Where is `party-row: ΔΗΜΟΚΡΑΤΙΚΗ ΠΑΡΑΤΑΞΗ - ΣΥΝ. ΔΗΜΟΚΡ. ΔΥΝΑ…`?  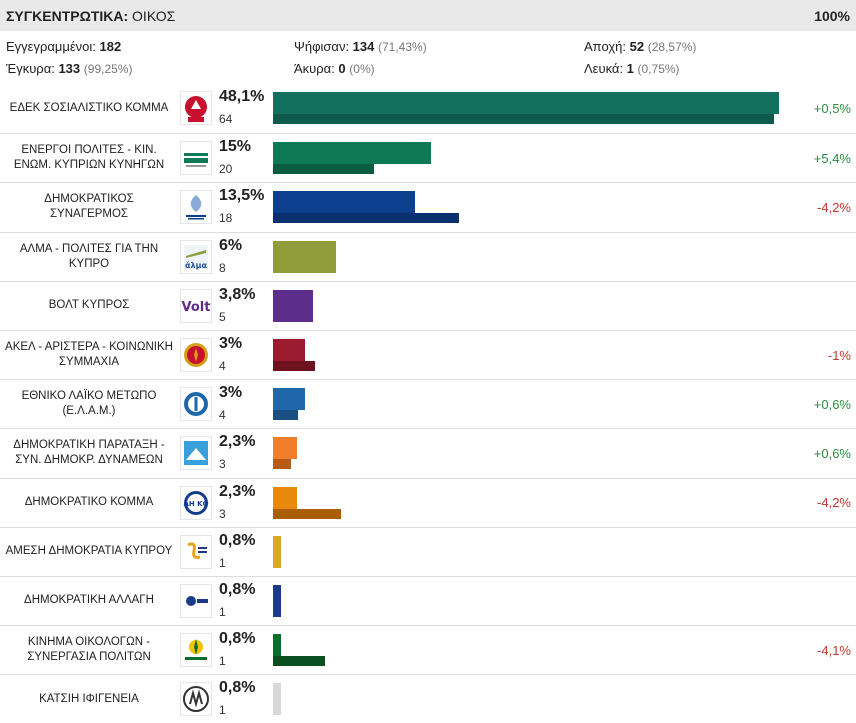
party-row: ΔΗΜΟΚΡΑΤΙΚΗ ΠΑΡΑΤΑΞΗ - ΣΥΝ. ΔΗΜΟΚΡ. ΔΥΝΑ… is located at coordinates (428, 452).